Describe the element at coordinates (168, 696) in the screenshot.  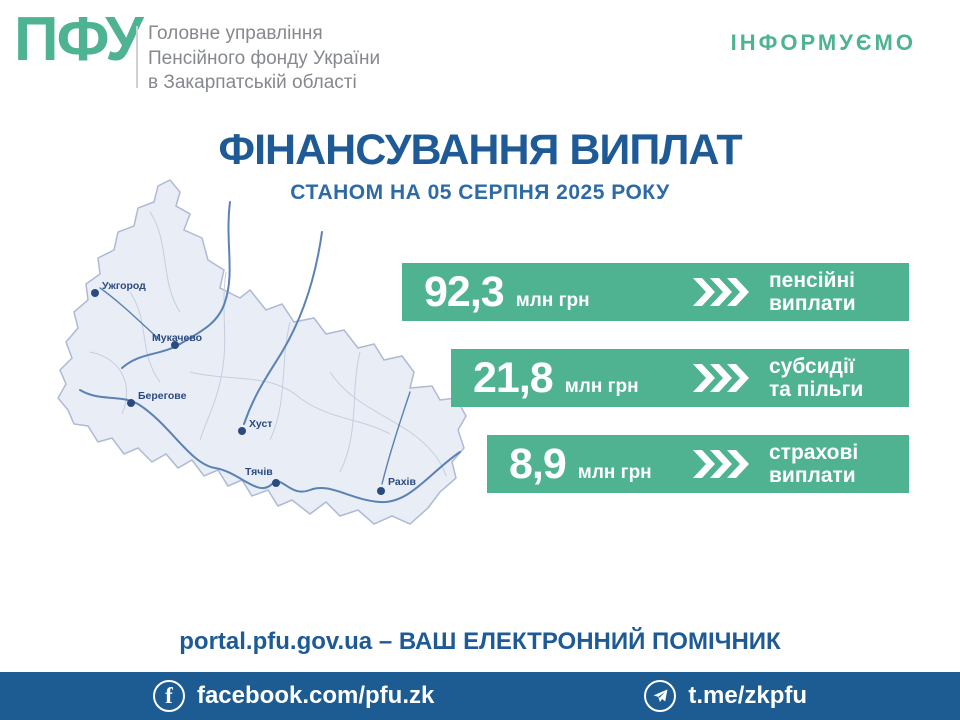
I see `facebook-icon: f` at that location.